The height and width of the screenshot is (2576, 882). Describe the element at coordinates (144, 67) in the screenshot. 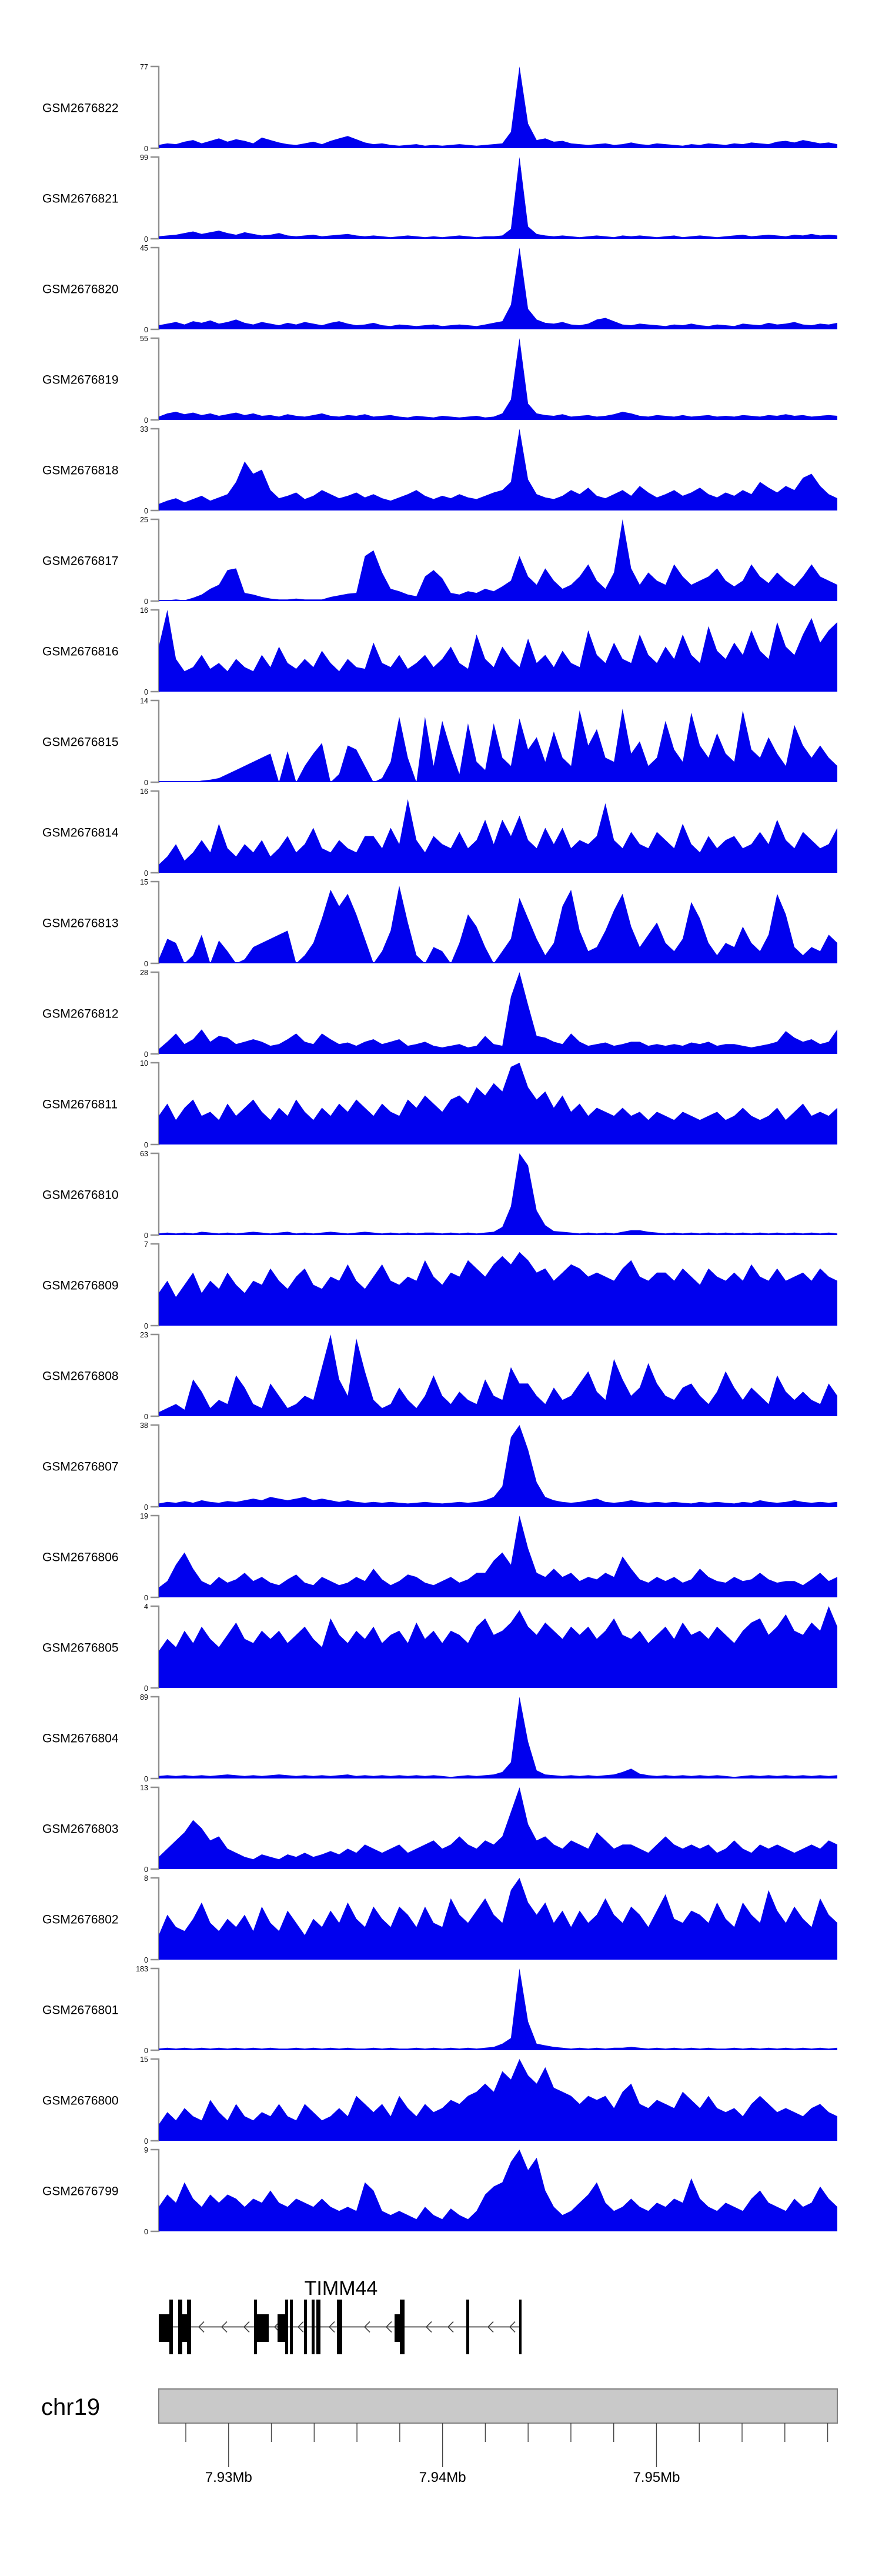

I see `y-axis-max-value: 77` at that location.